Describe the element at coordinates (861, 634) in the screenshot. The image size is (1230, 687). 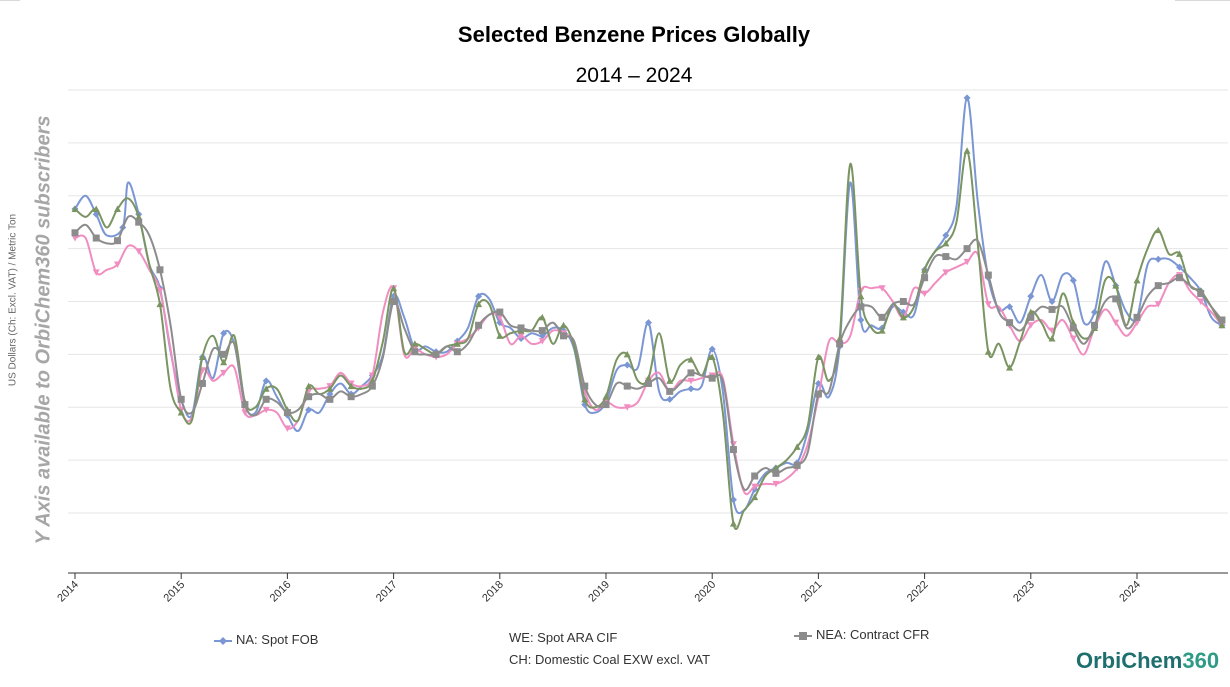
I see `legend-item-nea: NEA: Contract CFR` at that location.